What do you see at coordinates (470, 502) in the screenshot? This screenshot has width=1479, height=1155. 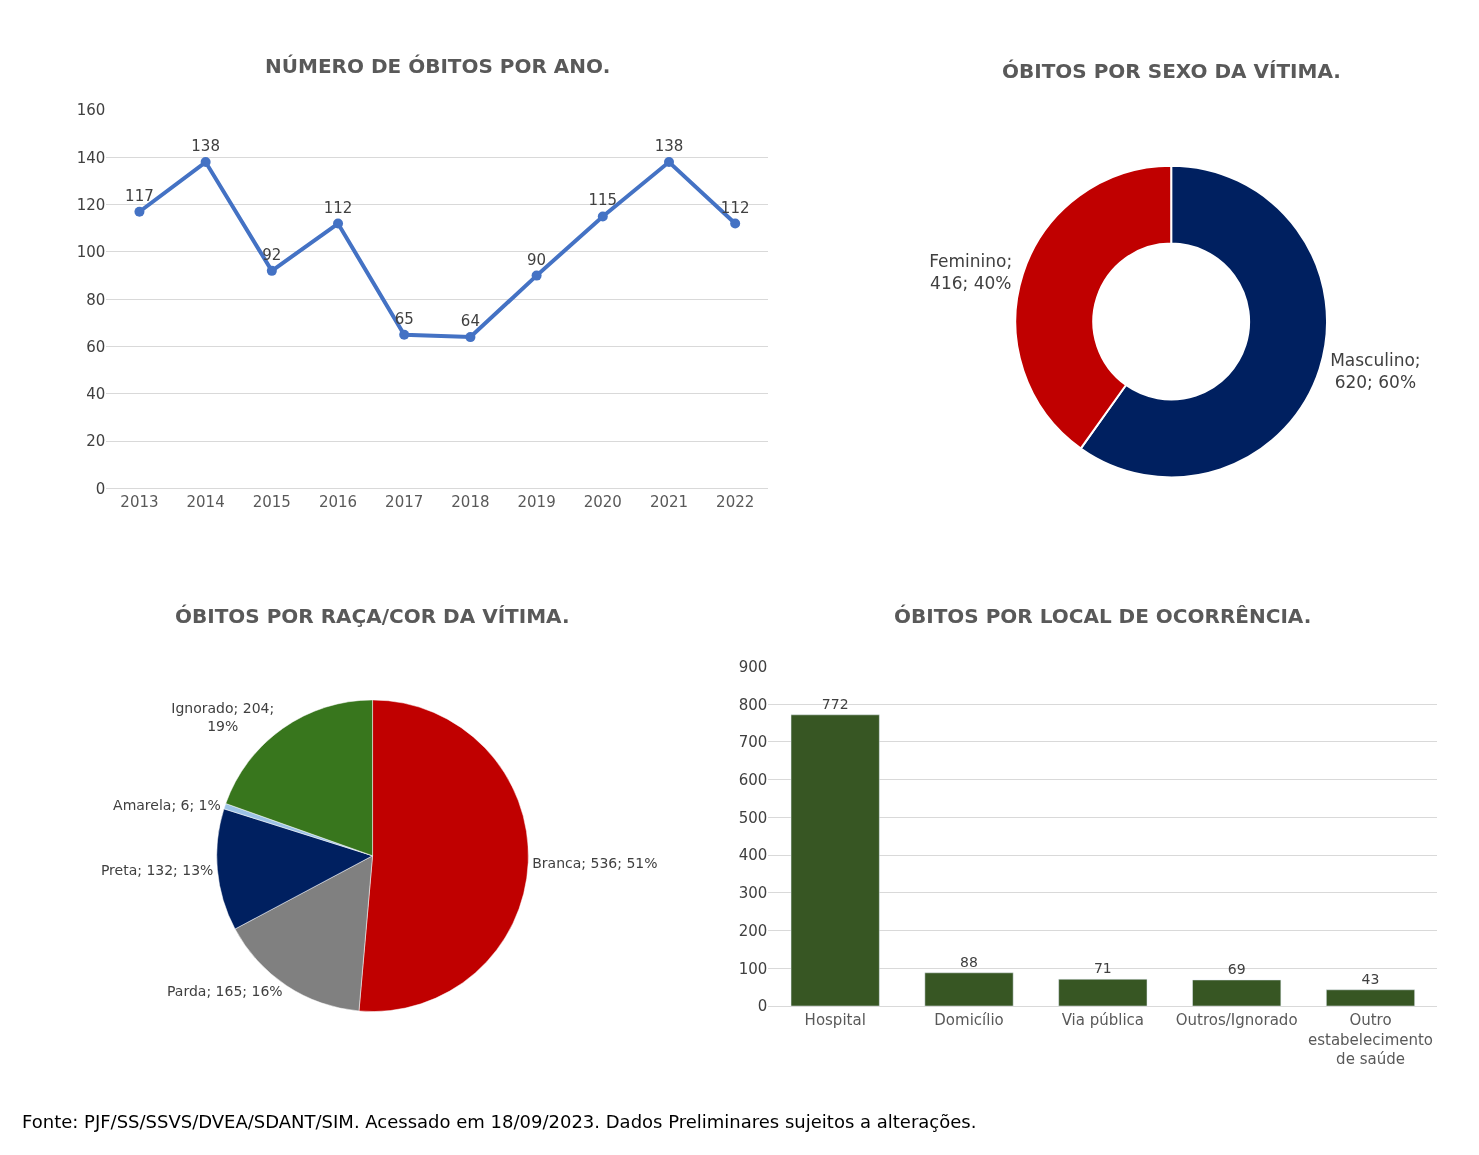 I see `x-tick-label: 2018` at bounding box center [470, 502].